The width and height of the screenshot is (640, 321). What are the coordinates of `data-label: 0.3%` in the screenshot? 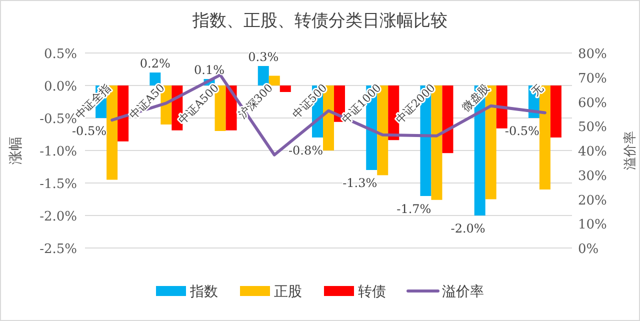 It's located at (263, 57).